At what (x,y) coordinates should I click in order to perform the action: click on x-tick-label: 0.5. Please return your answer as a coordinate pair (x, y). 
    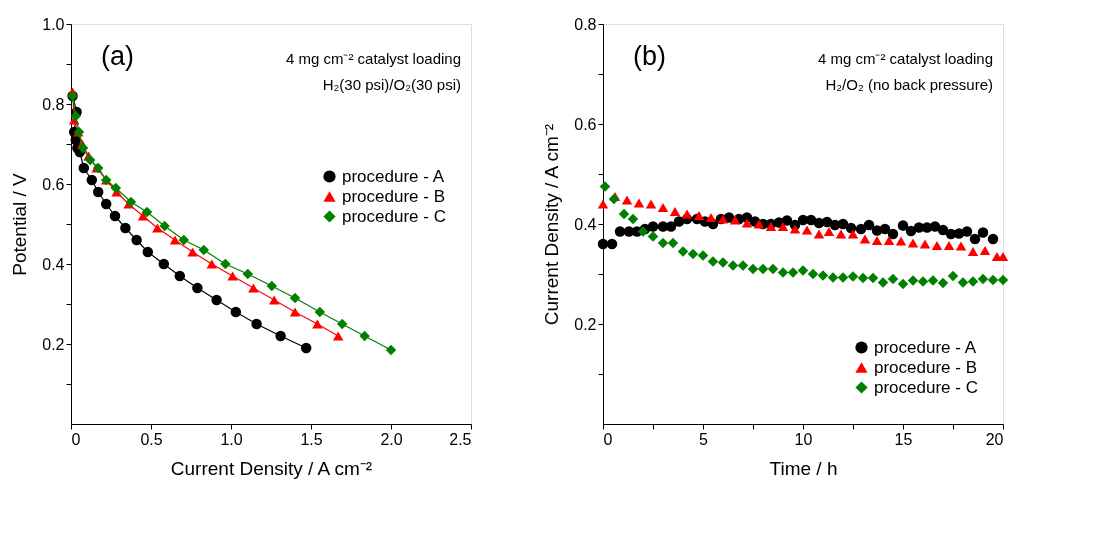
    Looking at the image, I should click on (151, 439).